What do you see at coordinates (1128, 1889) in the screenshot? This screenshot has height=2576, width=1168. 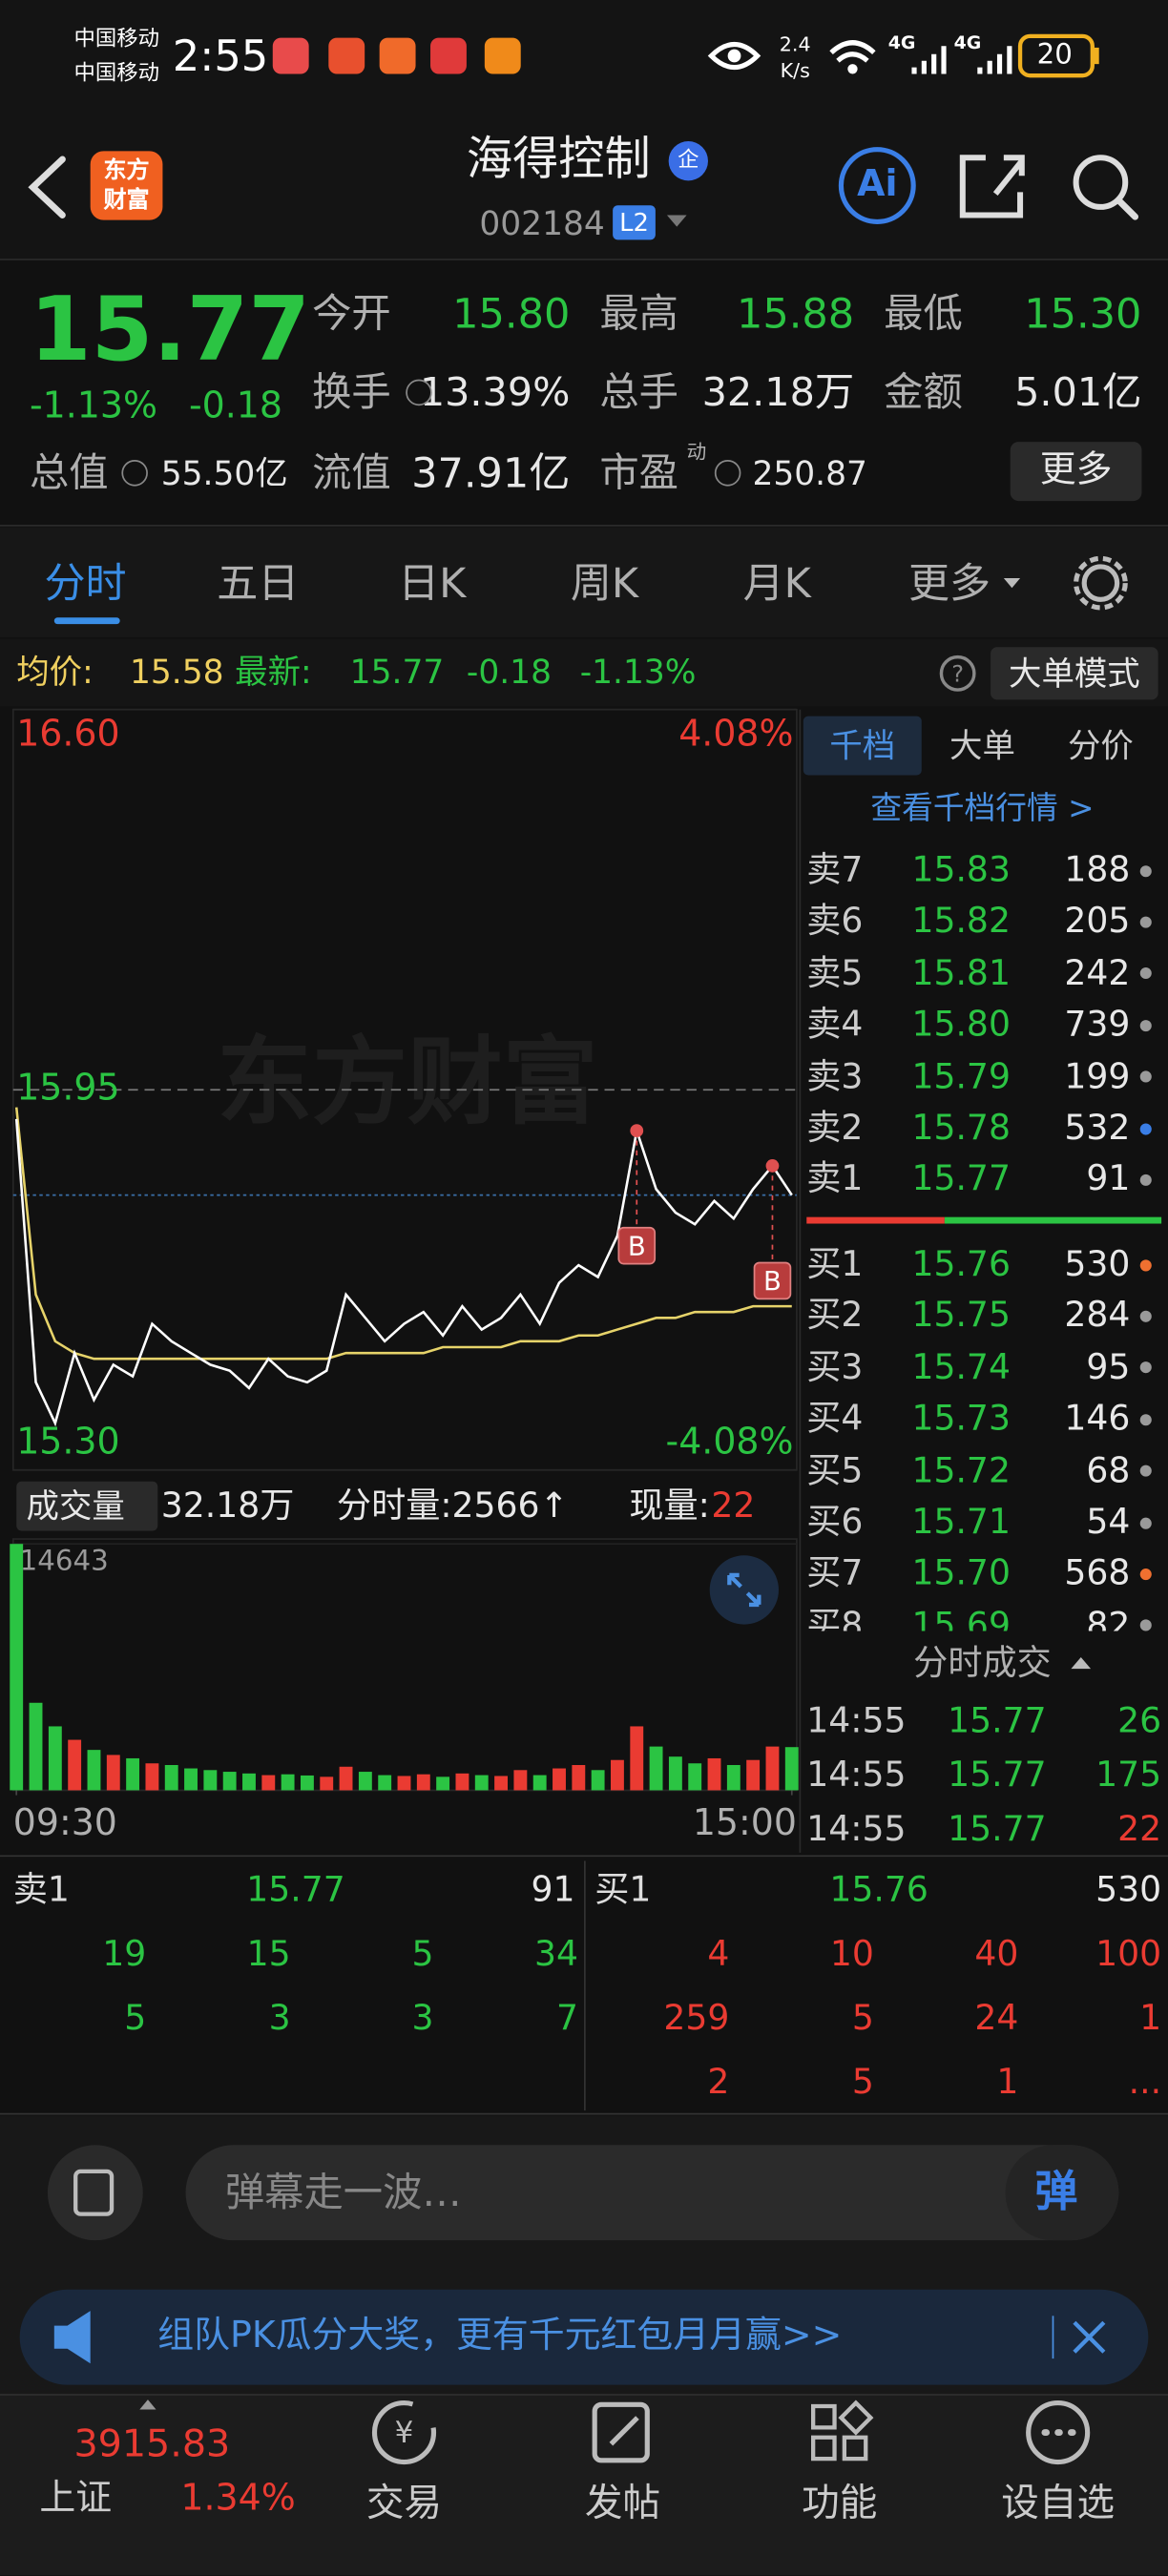 I see `queue-volume: 530` at bounding box center [1128, 1889].